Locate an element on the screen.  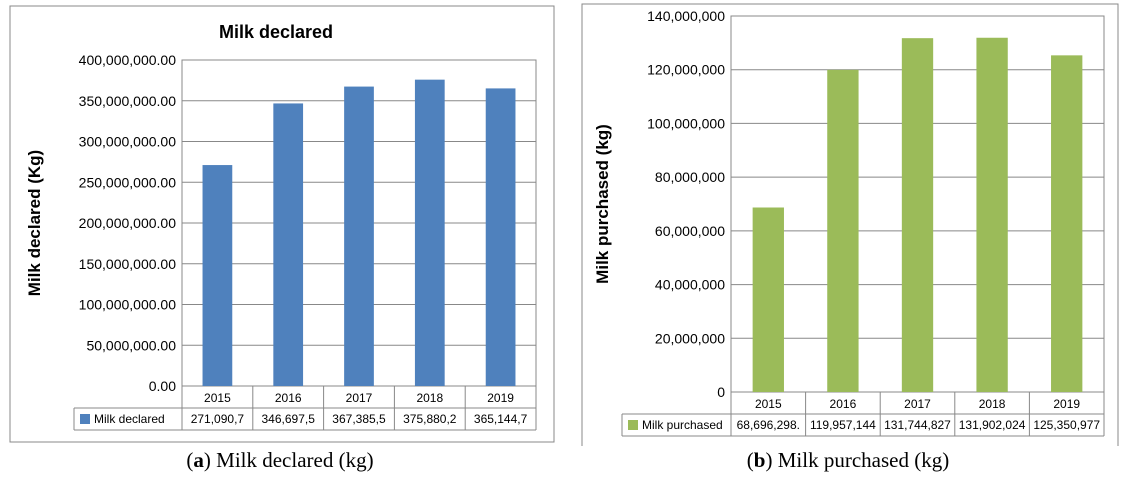
y-axis-label: Milk purchased (kg) is located at coordinates (602, 204).